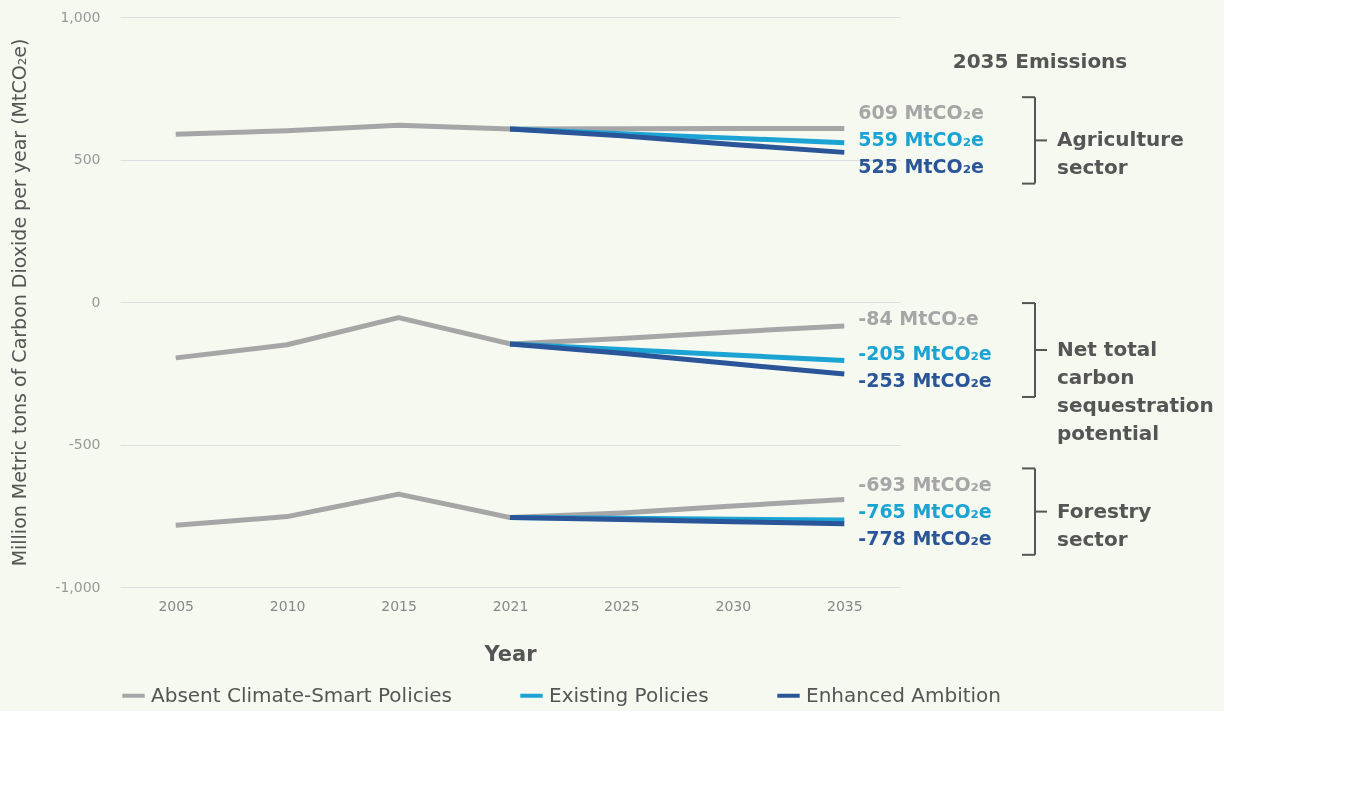 The width and height of the screenshot is (1372, 810). I want to click on x-tick-label: 2021, so click(510, 605).